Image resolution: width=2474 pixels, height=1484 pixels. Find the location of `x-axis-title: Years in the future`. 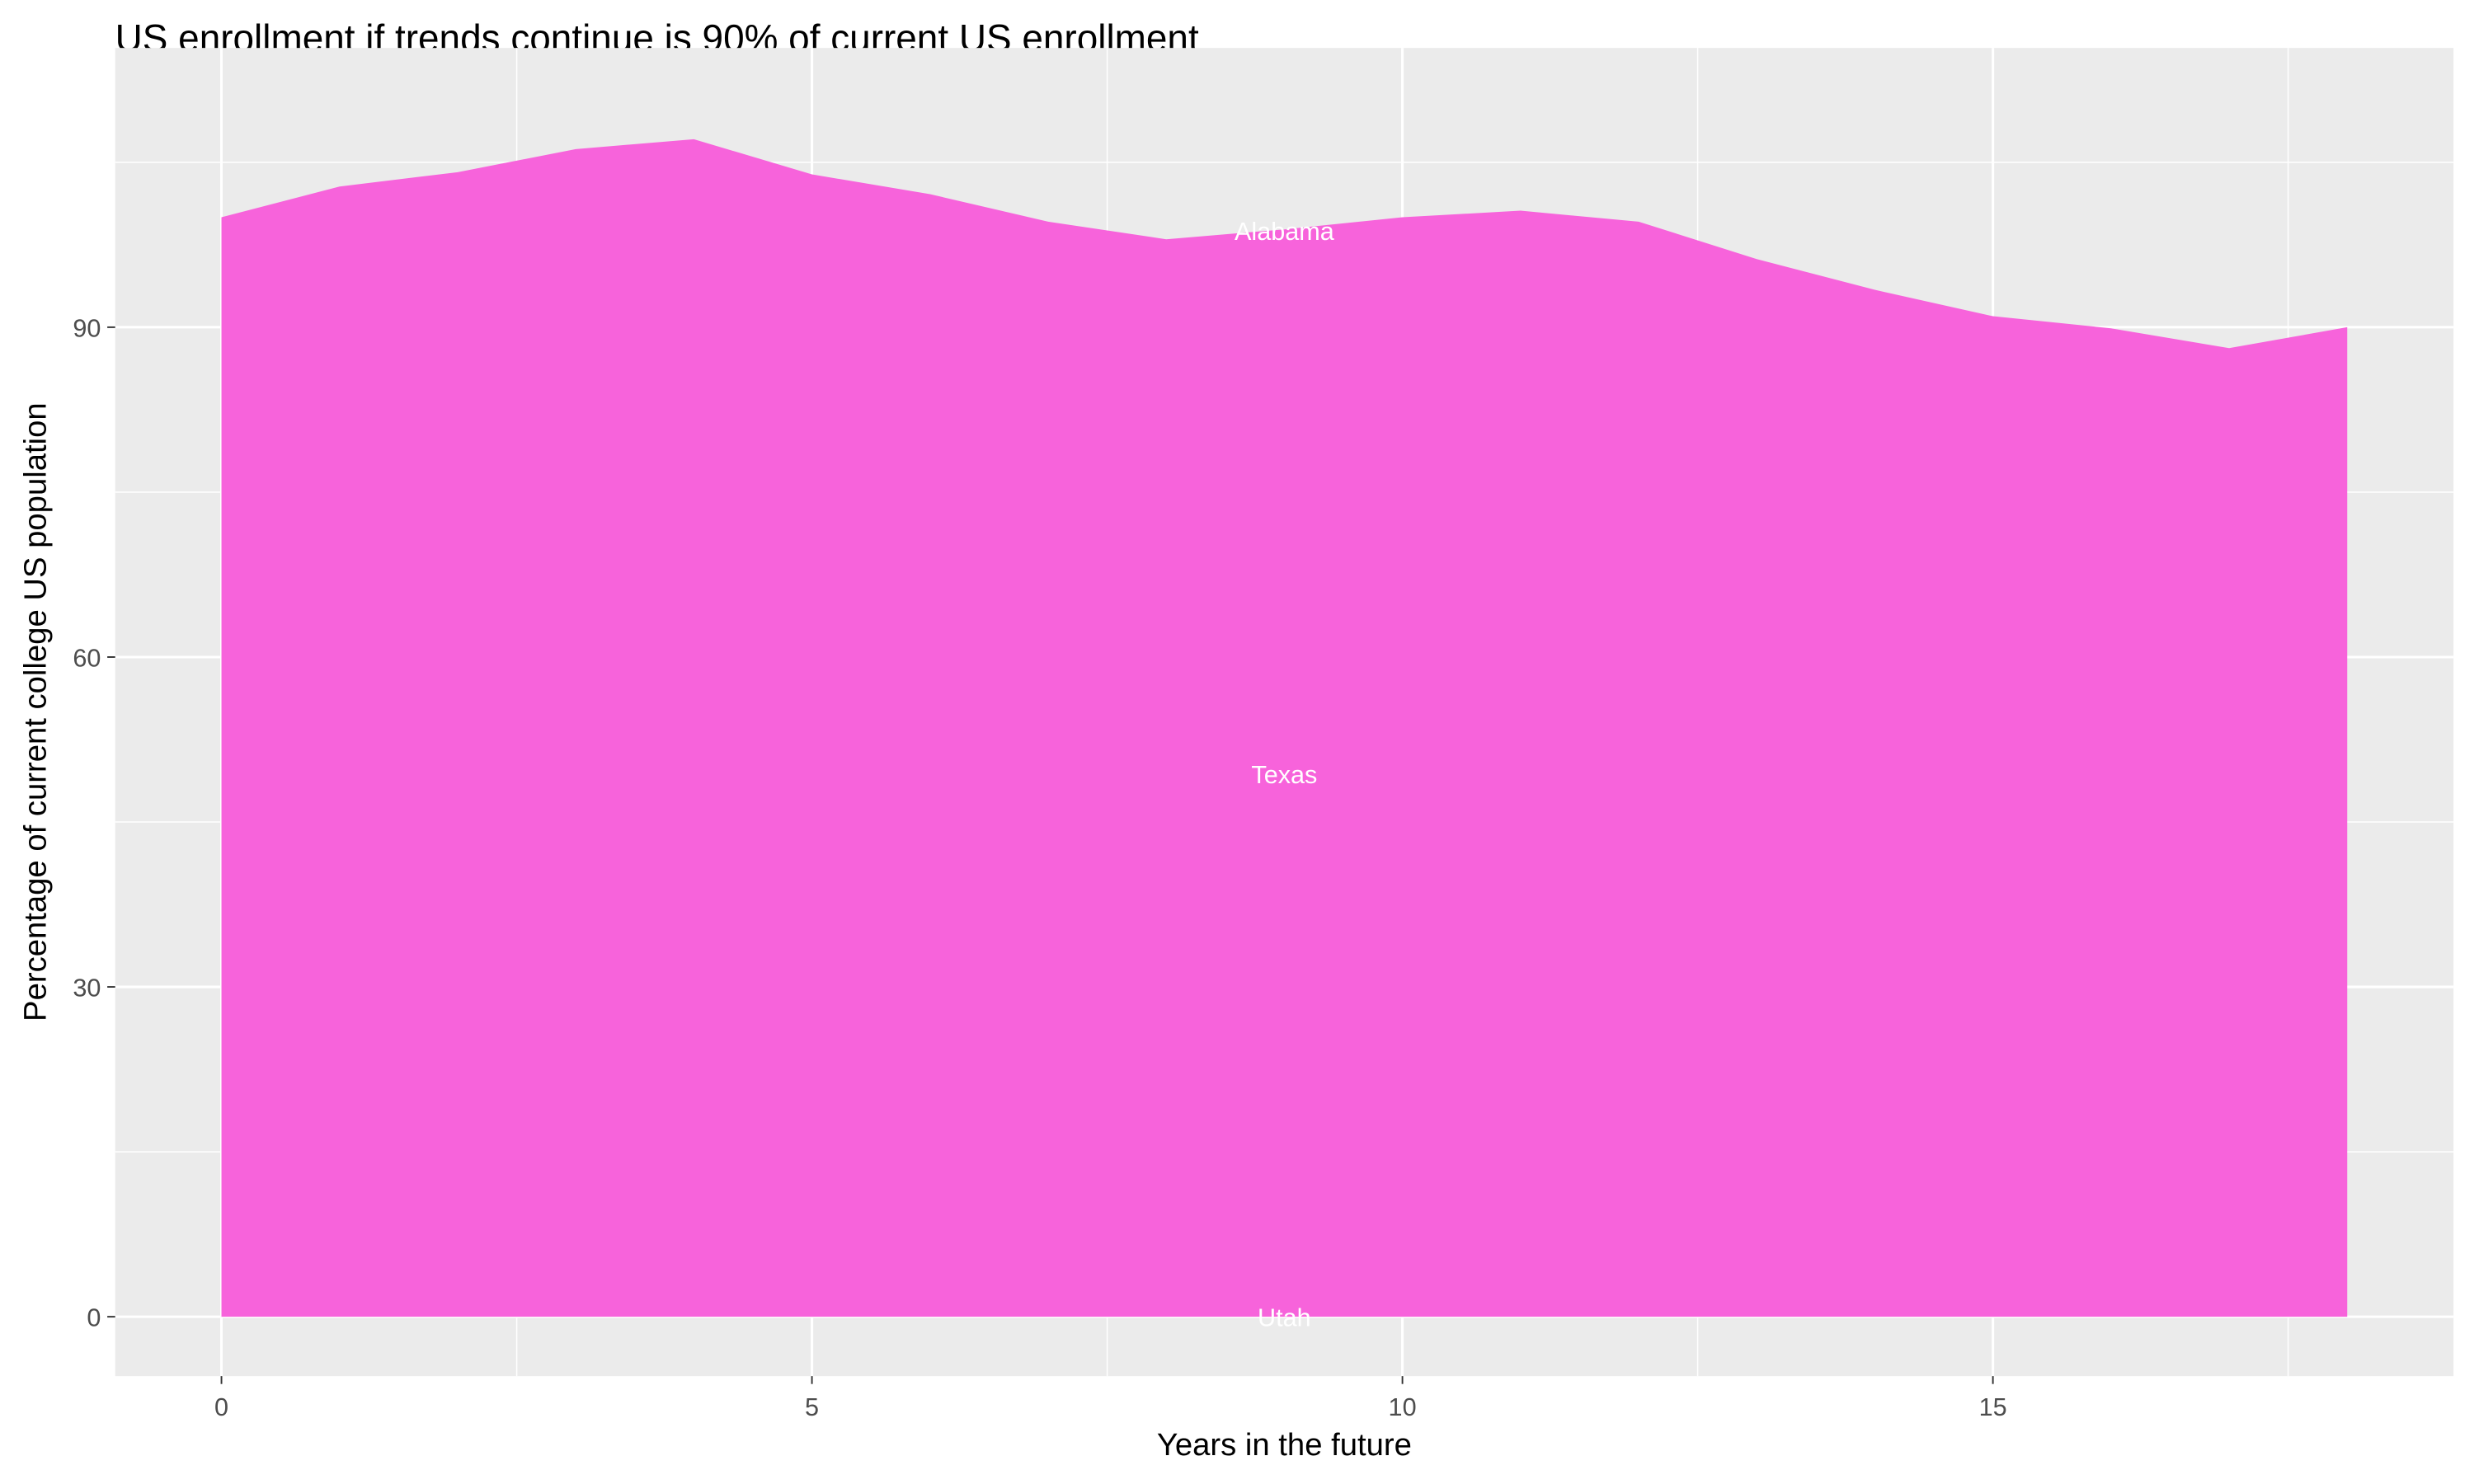

x-axis-title: Years in the future is located at coordinates (1284, 1445).